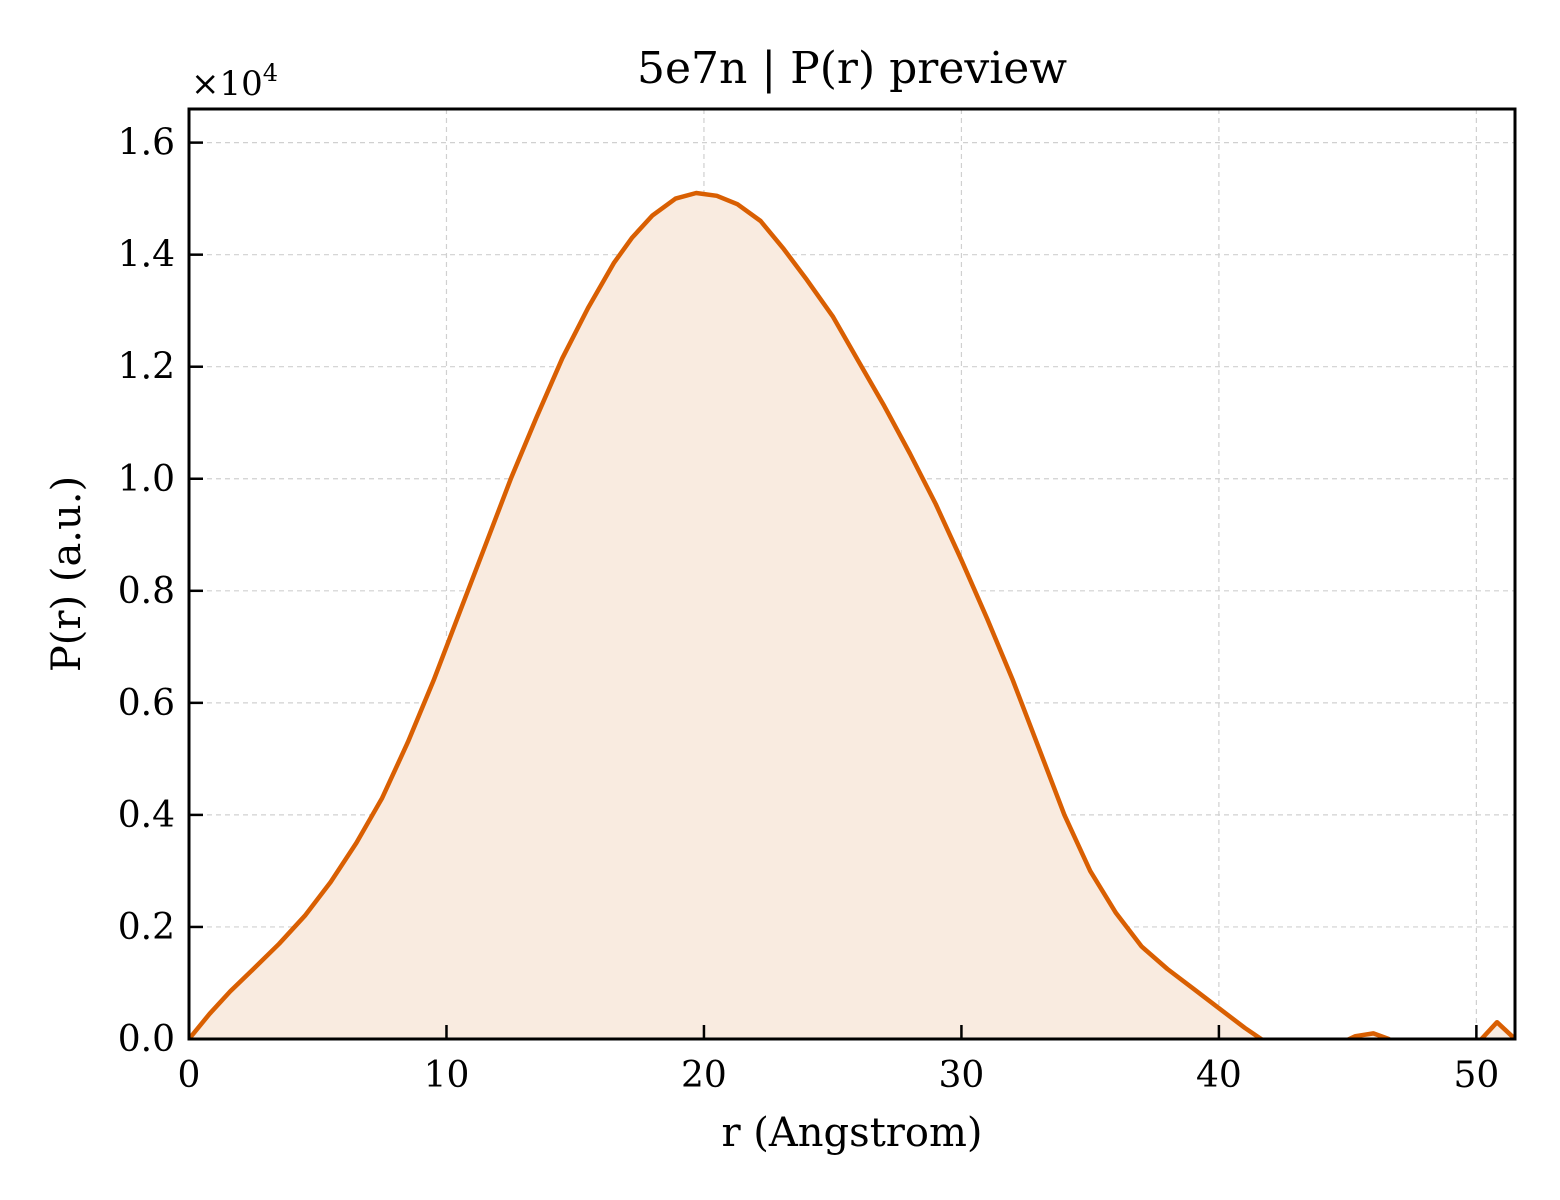  What do you see at coordinates (838, 1060) in the screenshot?
I see `x-axis-ticks: 0 10 20 30 40 50` at bounding box center [838, 1060].